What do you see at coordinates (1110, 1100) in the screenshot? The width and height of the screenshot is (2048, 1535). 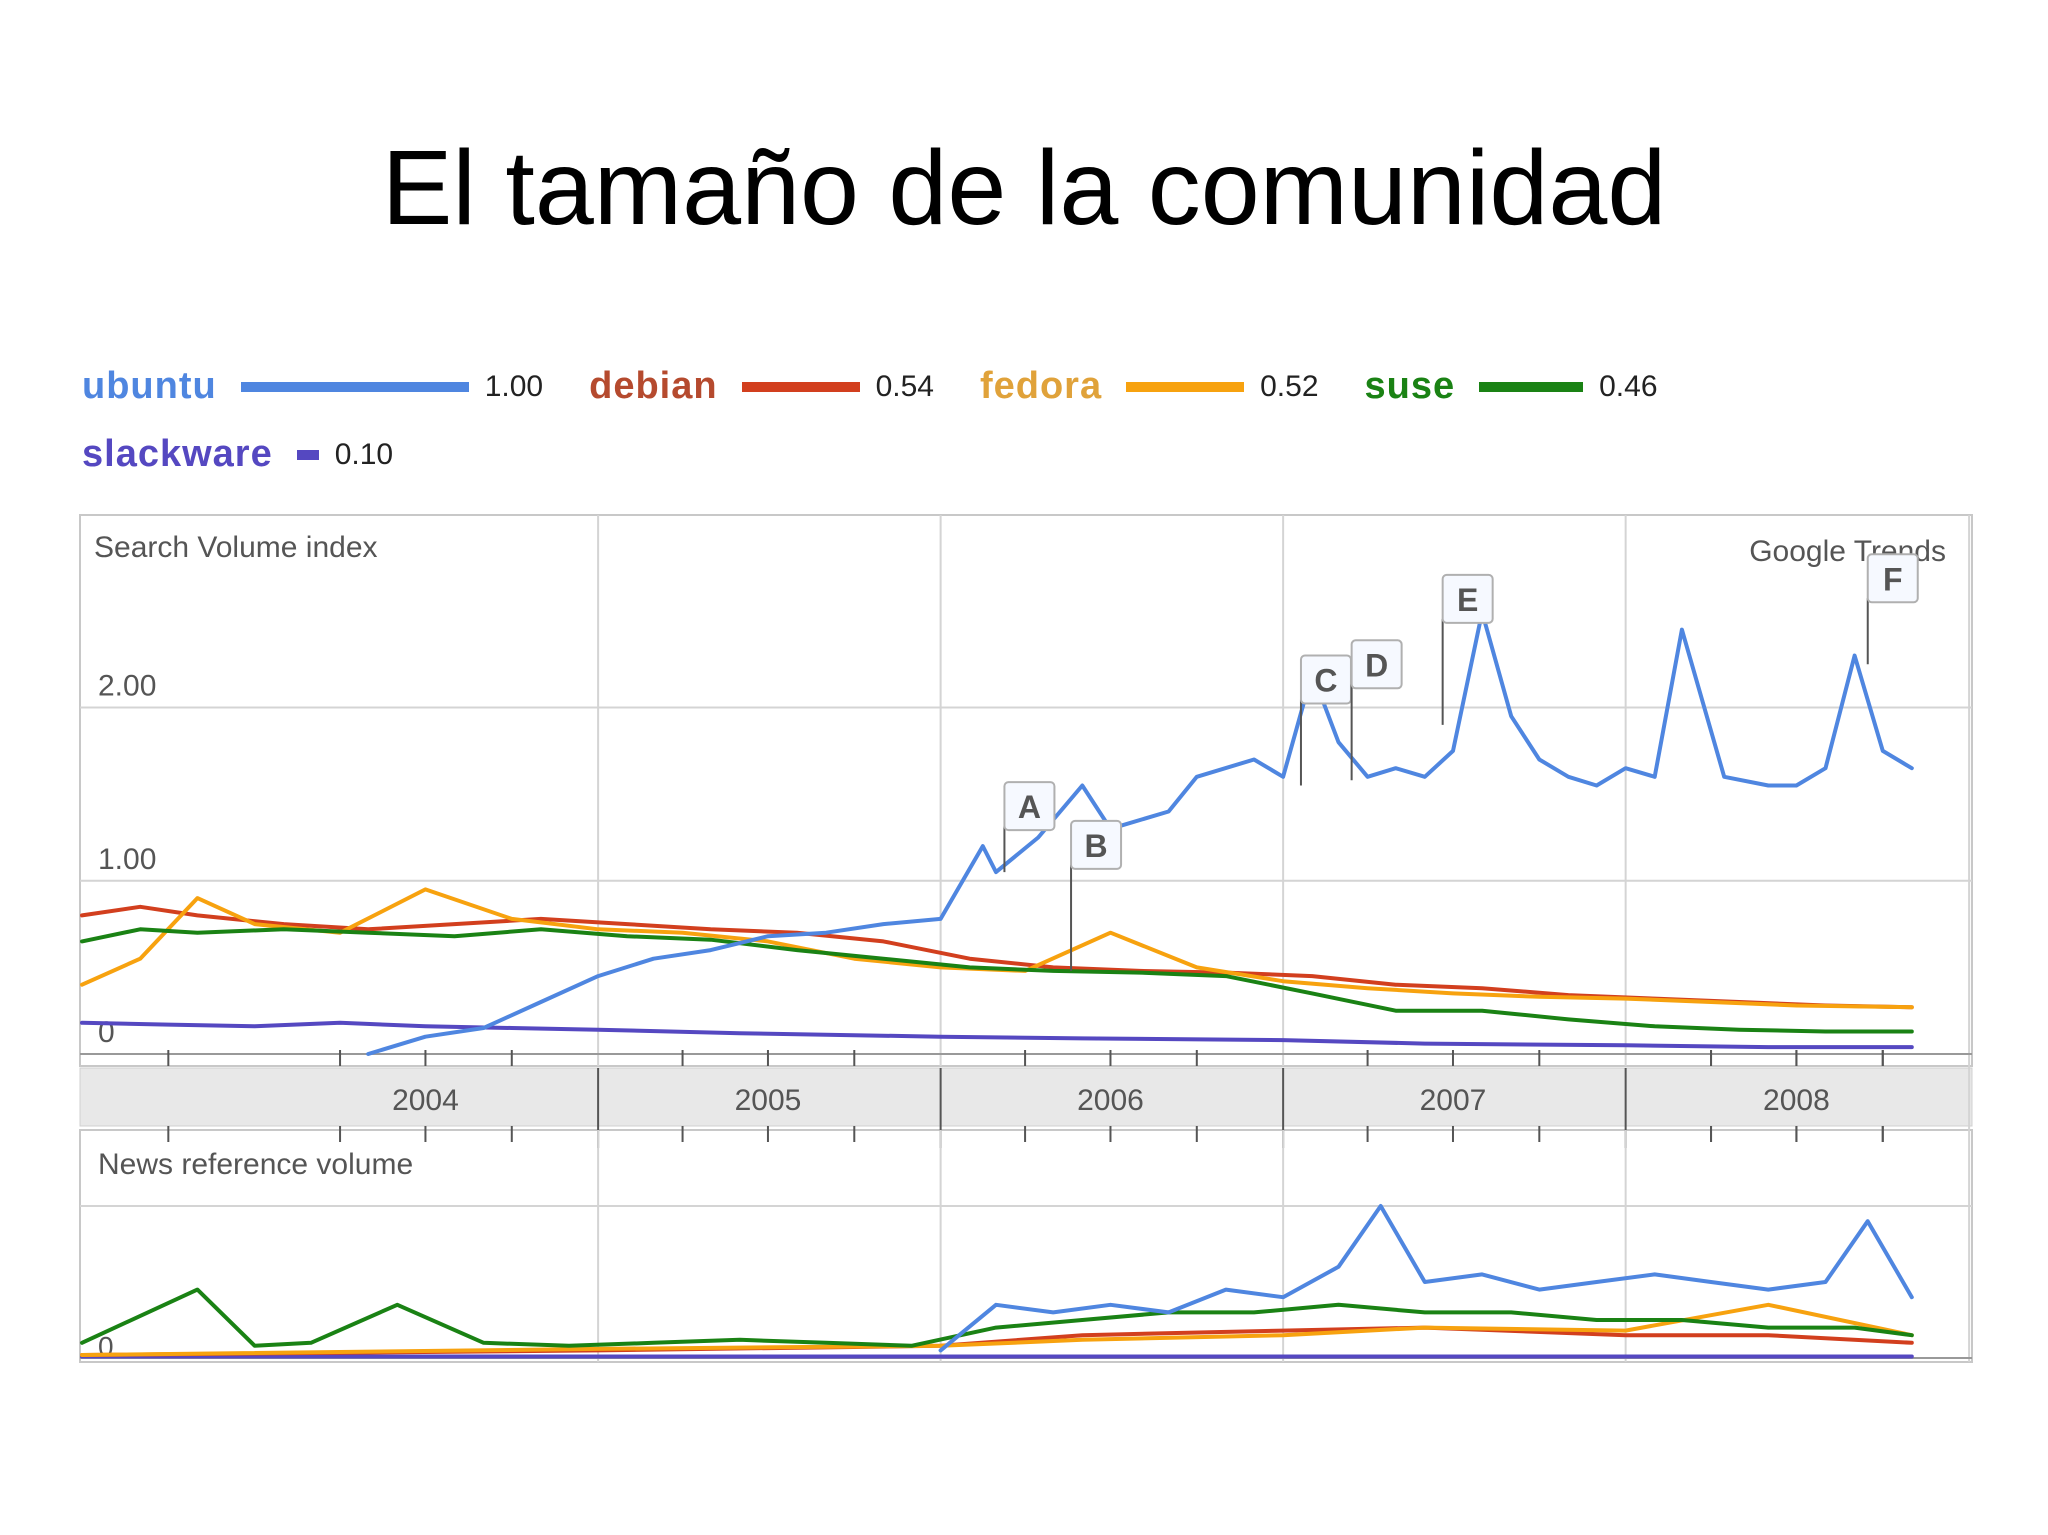 I see `x-tick-label: 2006` at bounding box center [1110, 1100].